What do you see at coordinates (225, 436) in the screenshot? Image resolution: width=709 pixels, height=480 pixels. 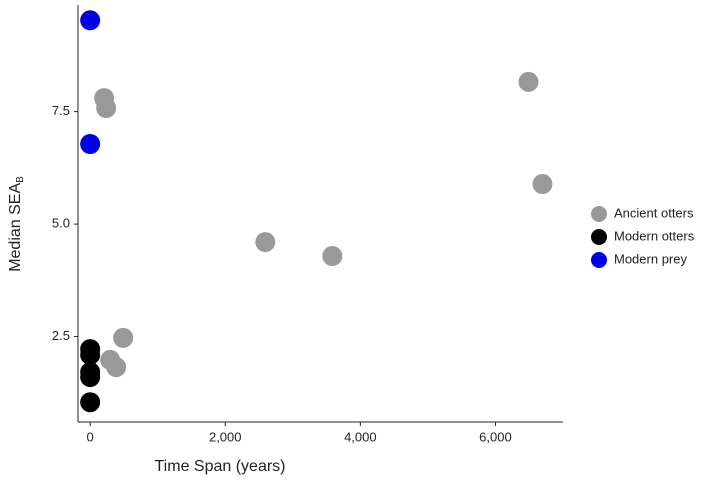 I see `x-tick-label: 2,000` at bounding box center [225, 436].